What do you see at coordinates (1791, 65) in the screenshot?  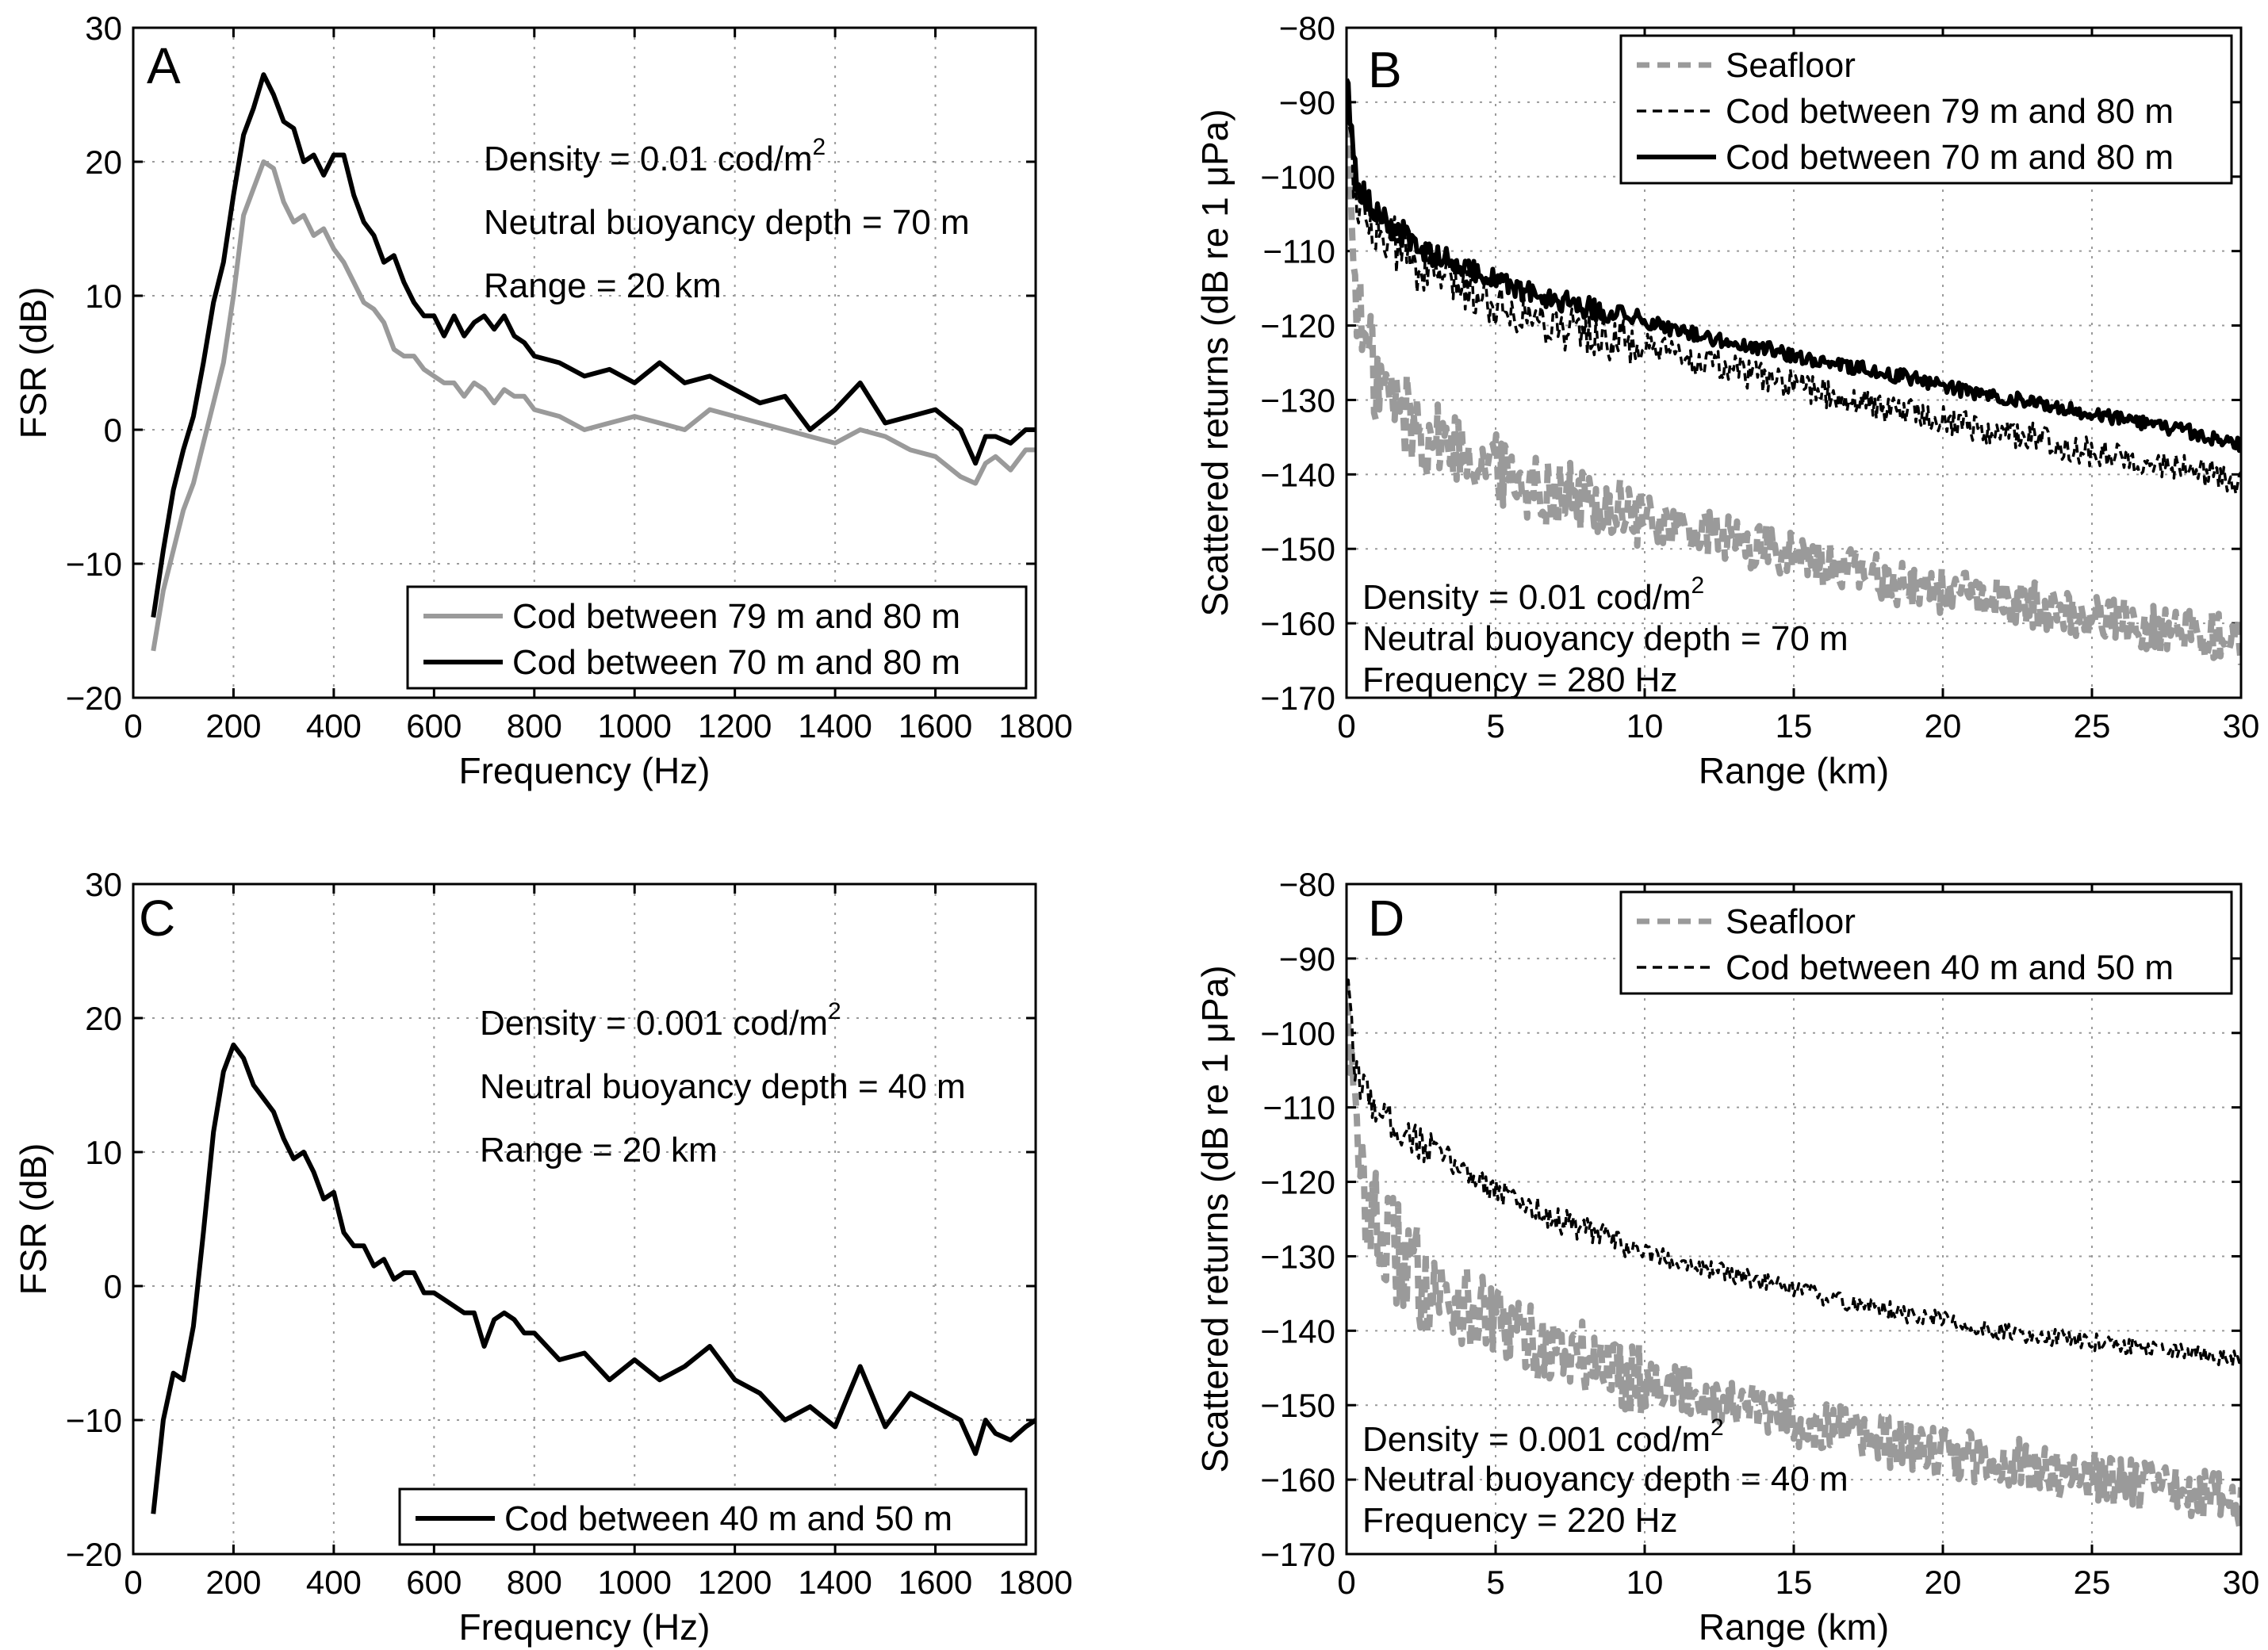 I see `legend-label: Seafloor` at bounding box center [1791, 65].